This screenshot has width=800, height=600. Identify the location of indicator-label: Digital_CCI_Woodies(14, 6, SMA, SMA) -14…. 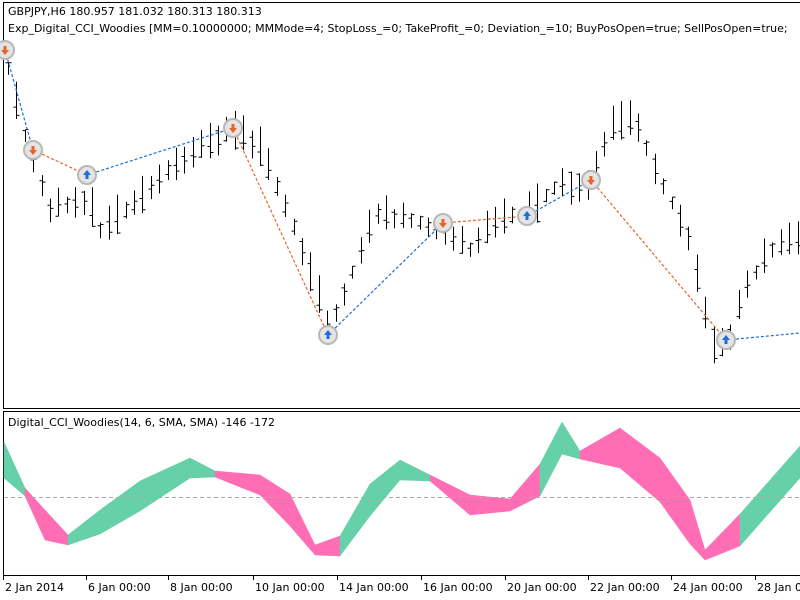
(141, 422).